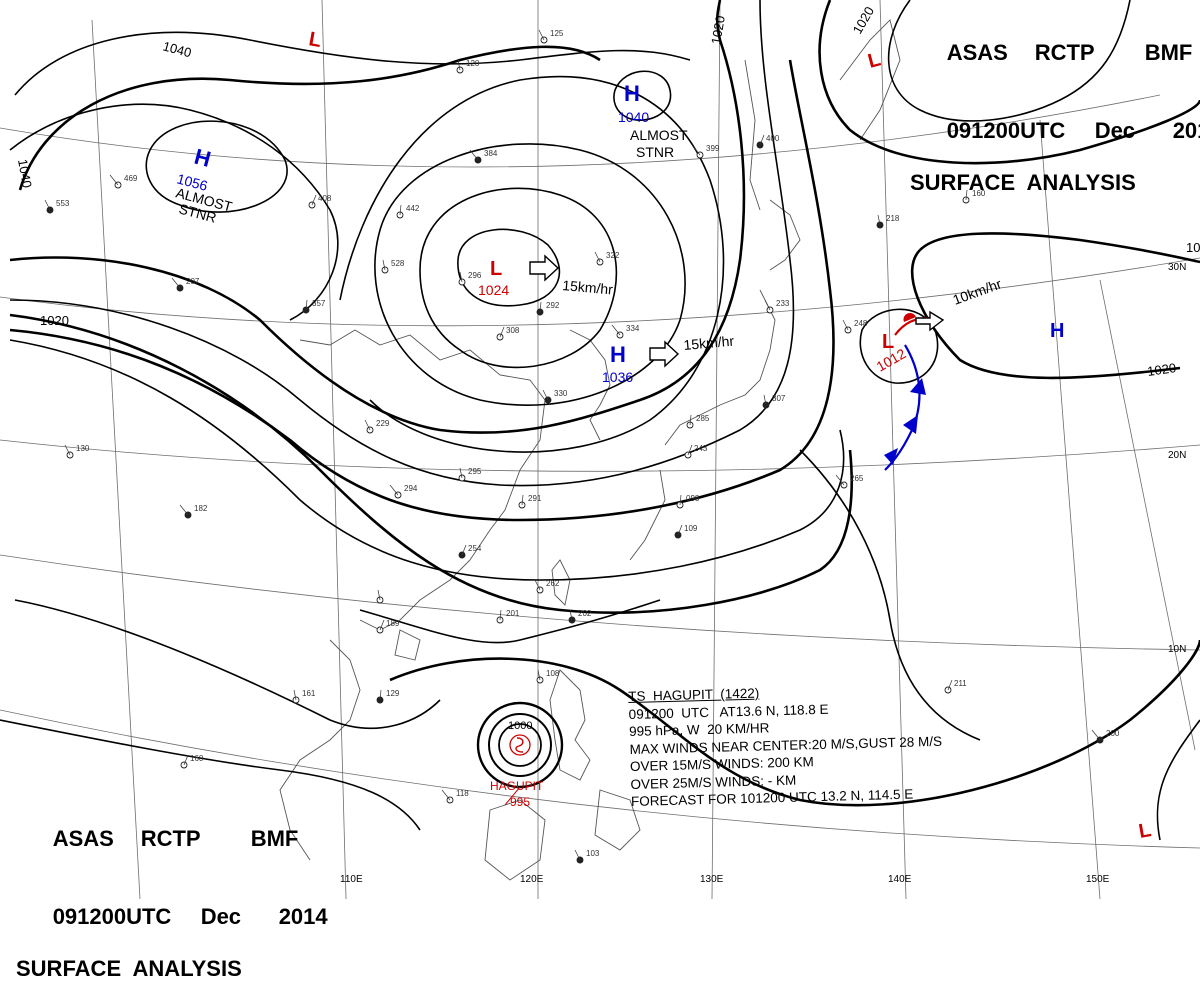 The height and width of the screenshot is (982, 1200). What do you see at coordinates (857, 478) in the screenshot?
I see `station-pressure-label: 265` at bounding box center [857, 478].